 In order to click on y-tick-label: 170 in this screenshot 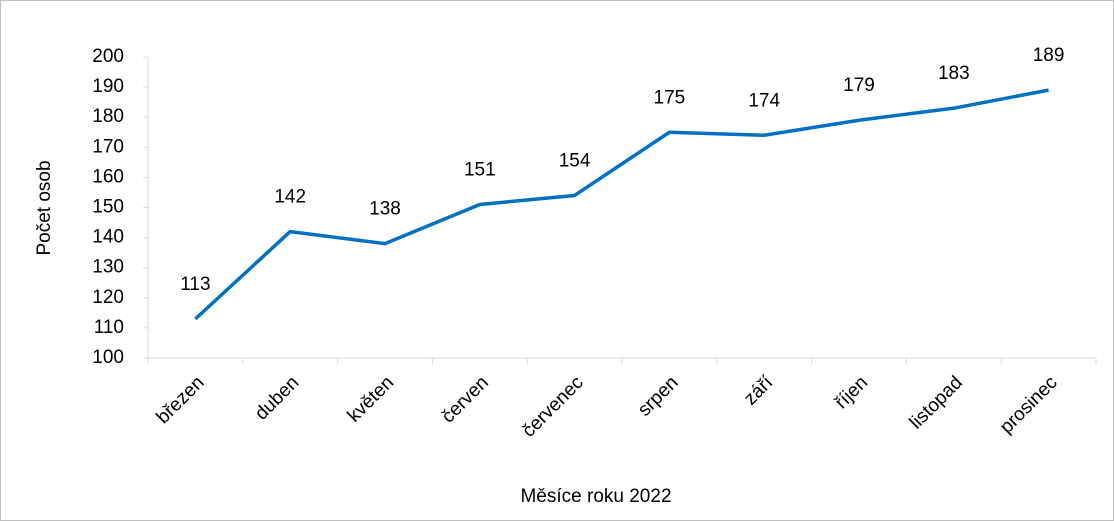, I will do `click(108, 146)`.